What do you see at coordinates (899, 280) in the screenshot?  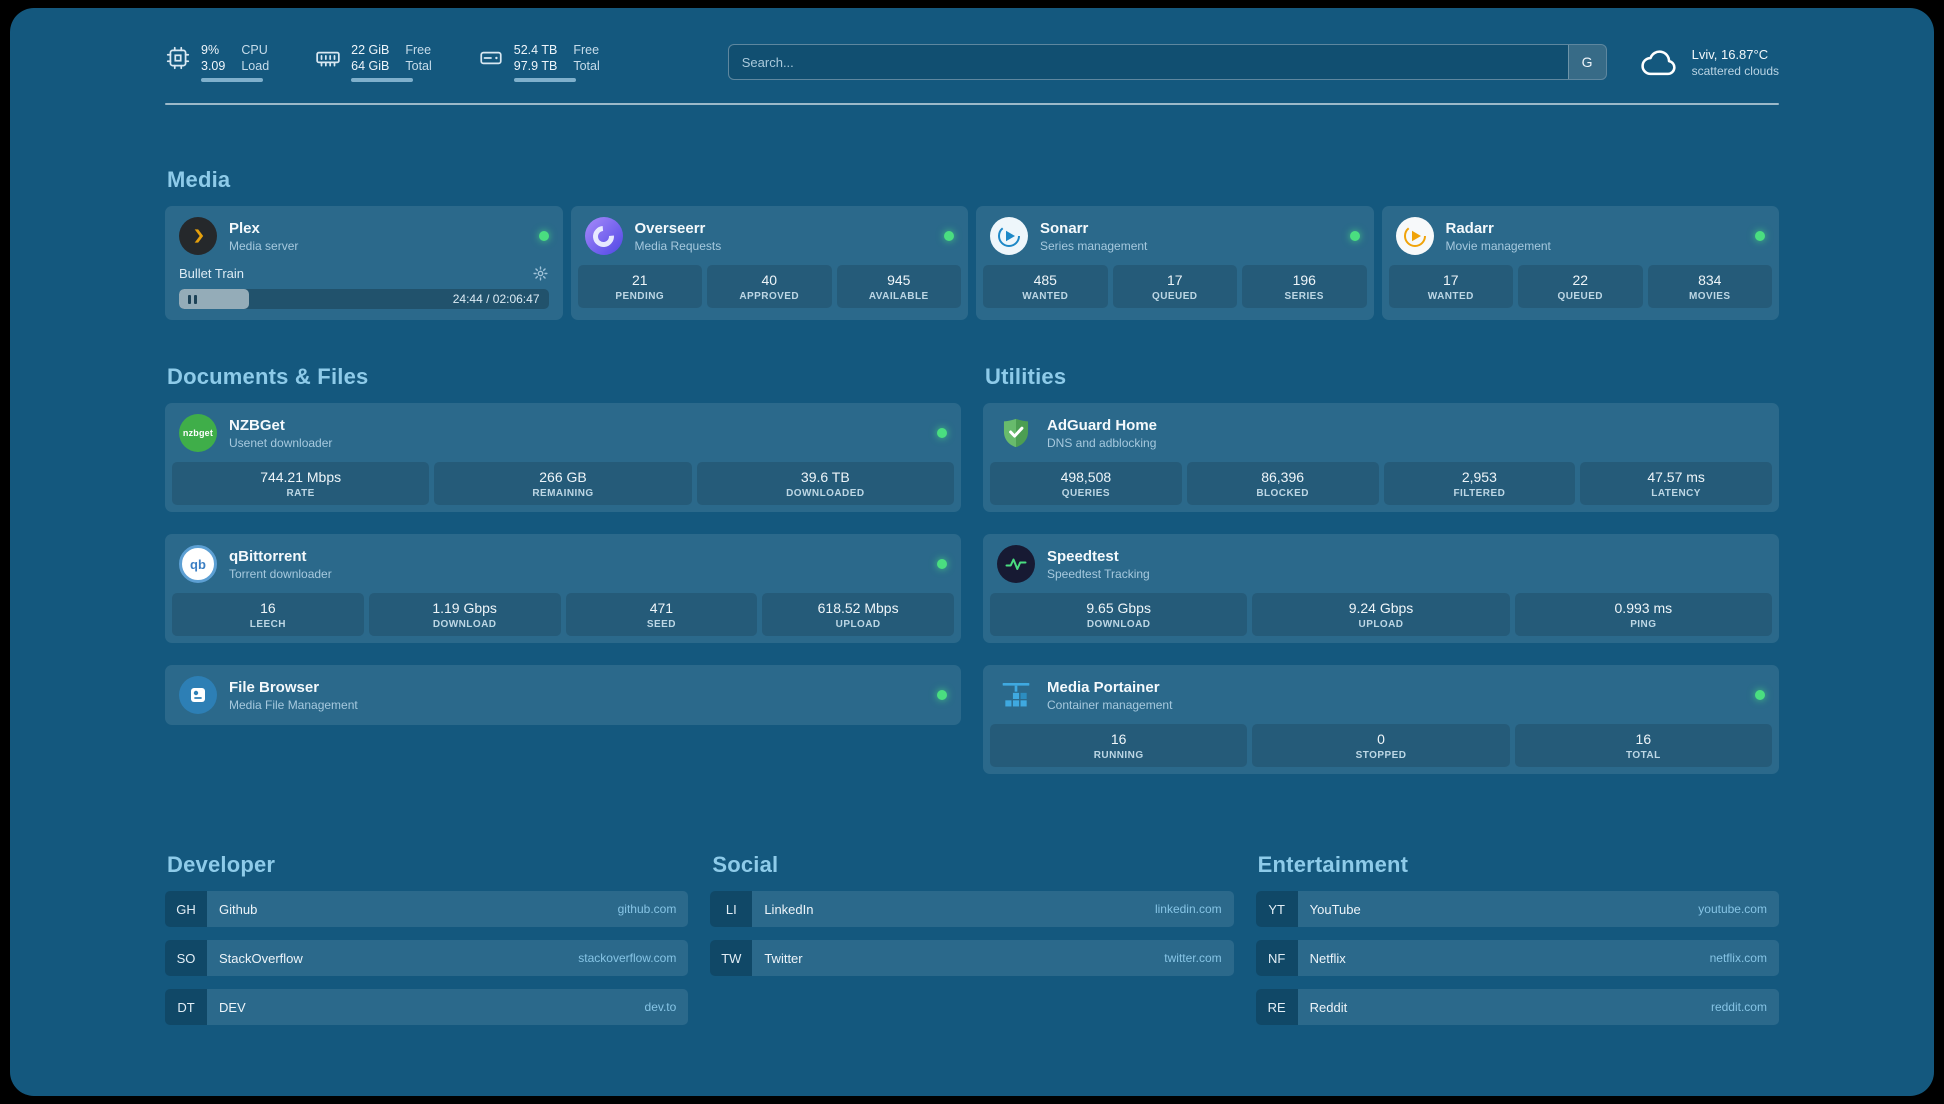 I see `stat-value: 945` at bounding box center [899, 280].